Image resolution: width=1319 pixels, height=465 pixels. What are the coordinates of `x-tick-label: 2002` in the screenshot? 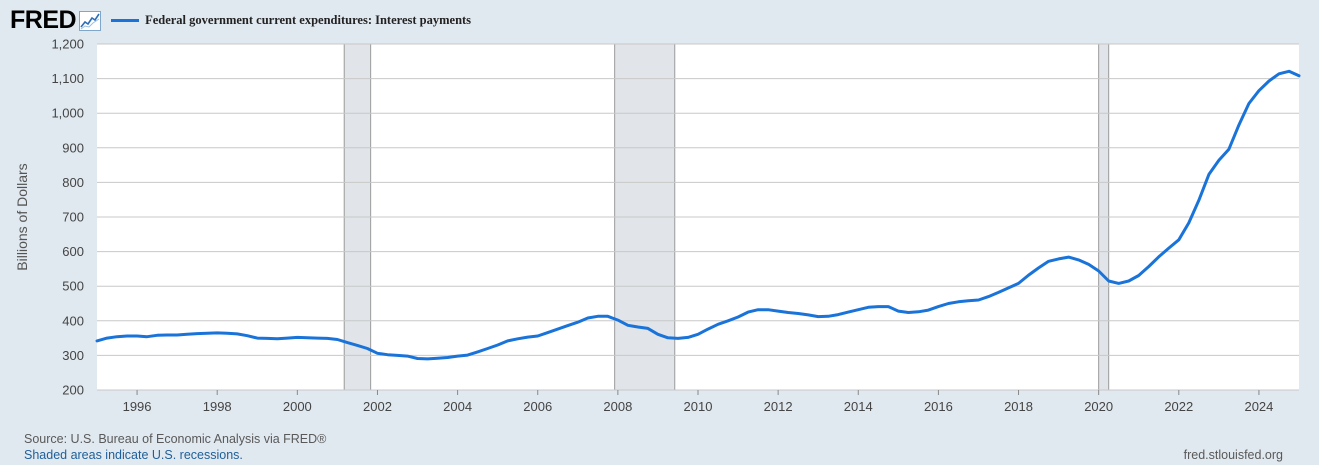 It's located at (377, 406).